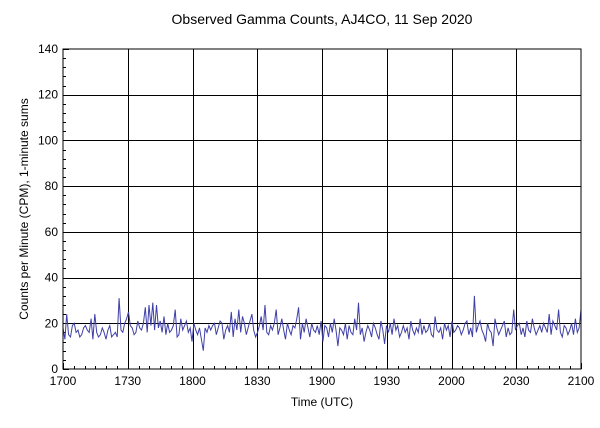  What do you see at coordinates (48, 209) in the screenshot?
I see `y-tick-labels: 0 20 40 60 80 100 120 140` at bounding box center [48, 209].